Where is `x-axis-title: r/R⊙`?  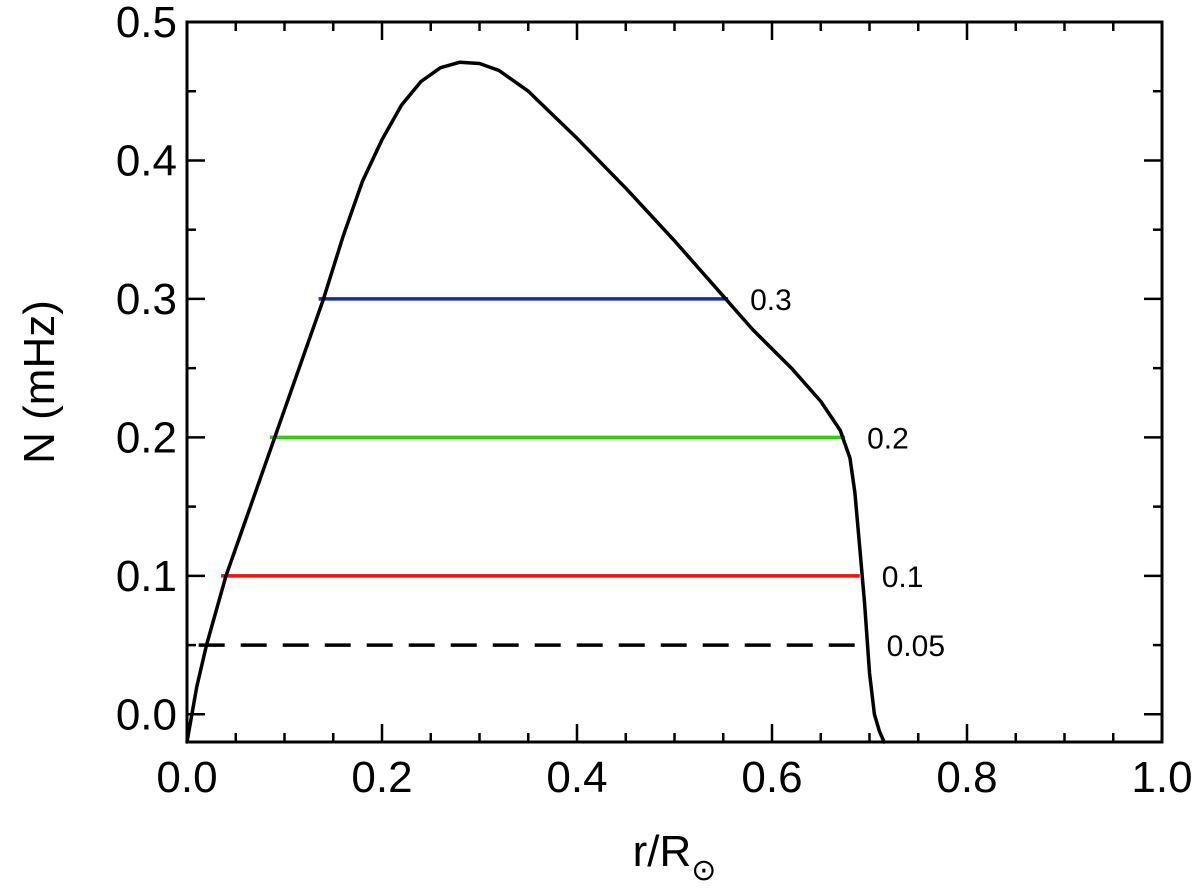
x-axis-title: r/R⊙ is located at coordinates (675, 857).